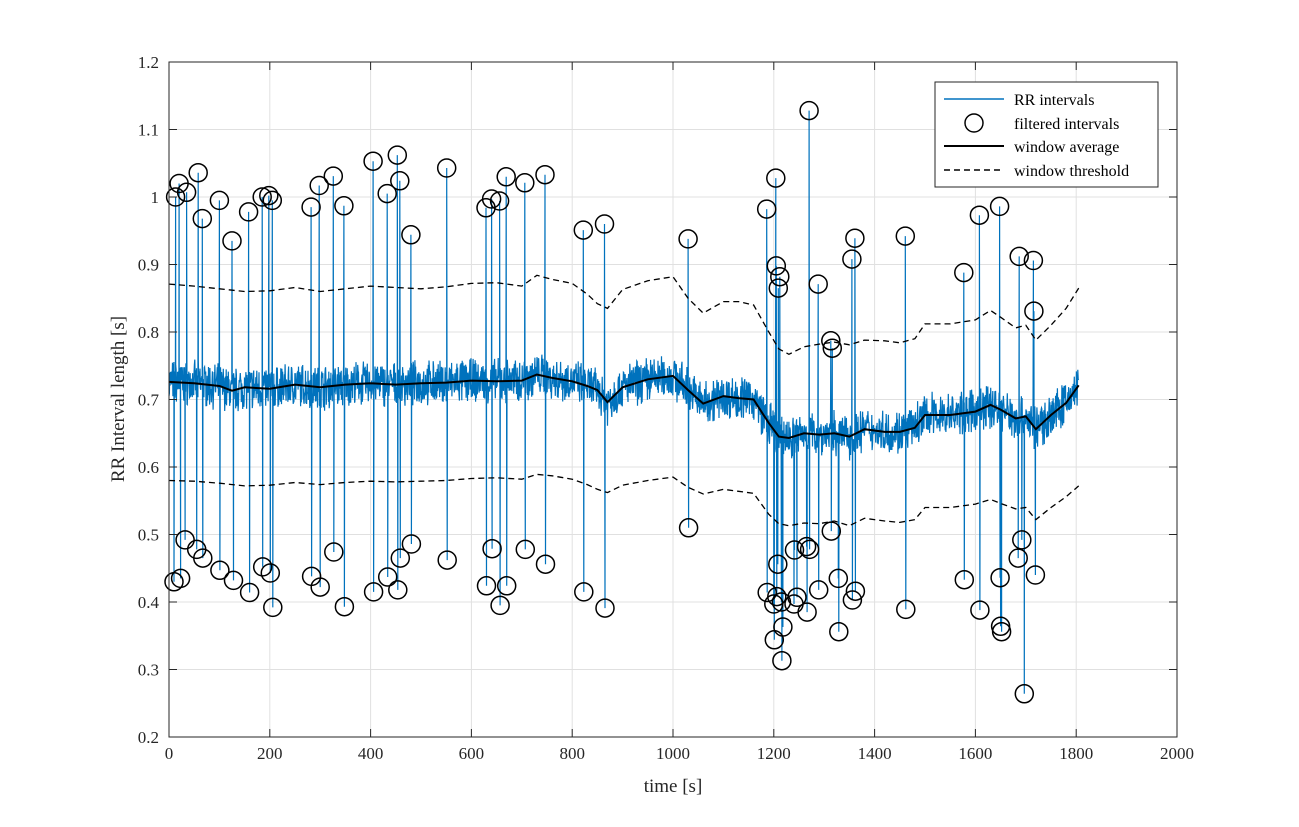 This screenshot has width=1299, height=827. I want to click on y-tick-label: 1.1, so click(148, 130).